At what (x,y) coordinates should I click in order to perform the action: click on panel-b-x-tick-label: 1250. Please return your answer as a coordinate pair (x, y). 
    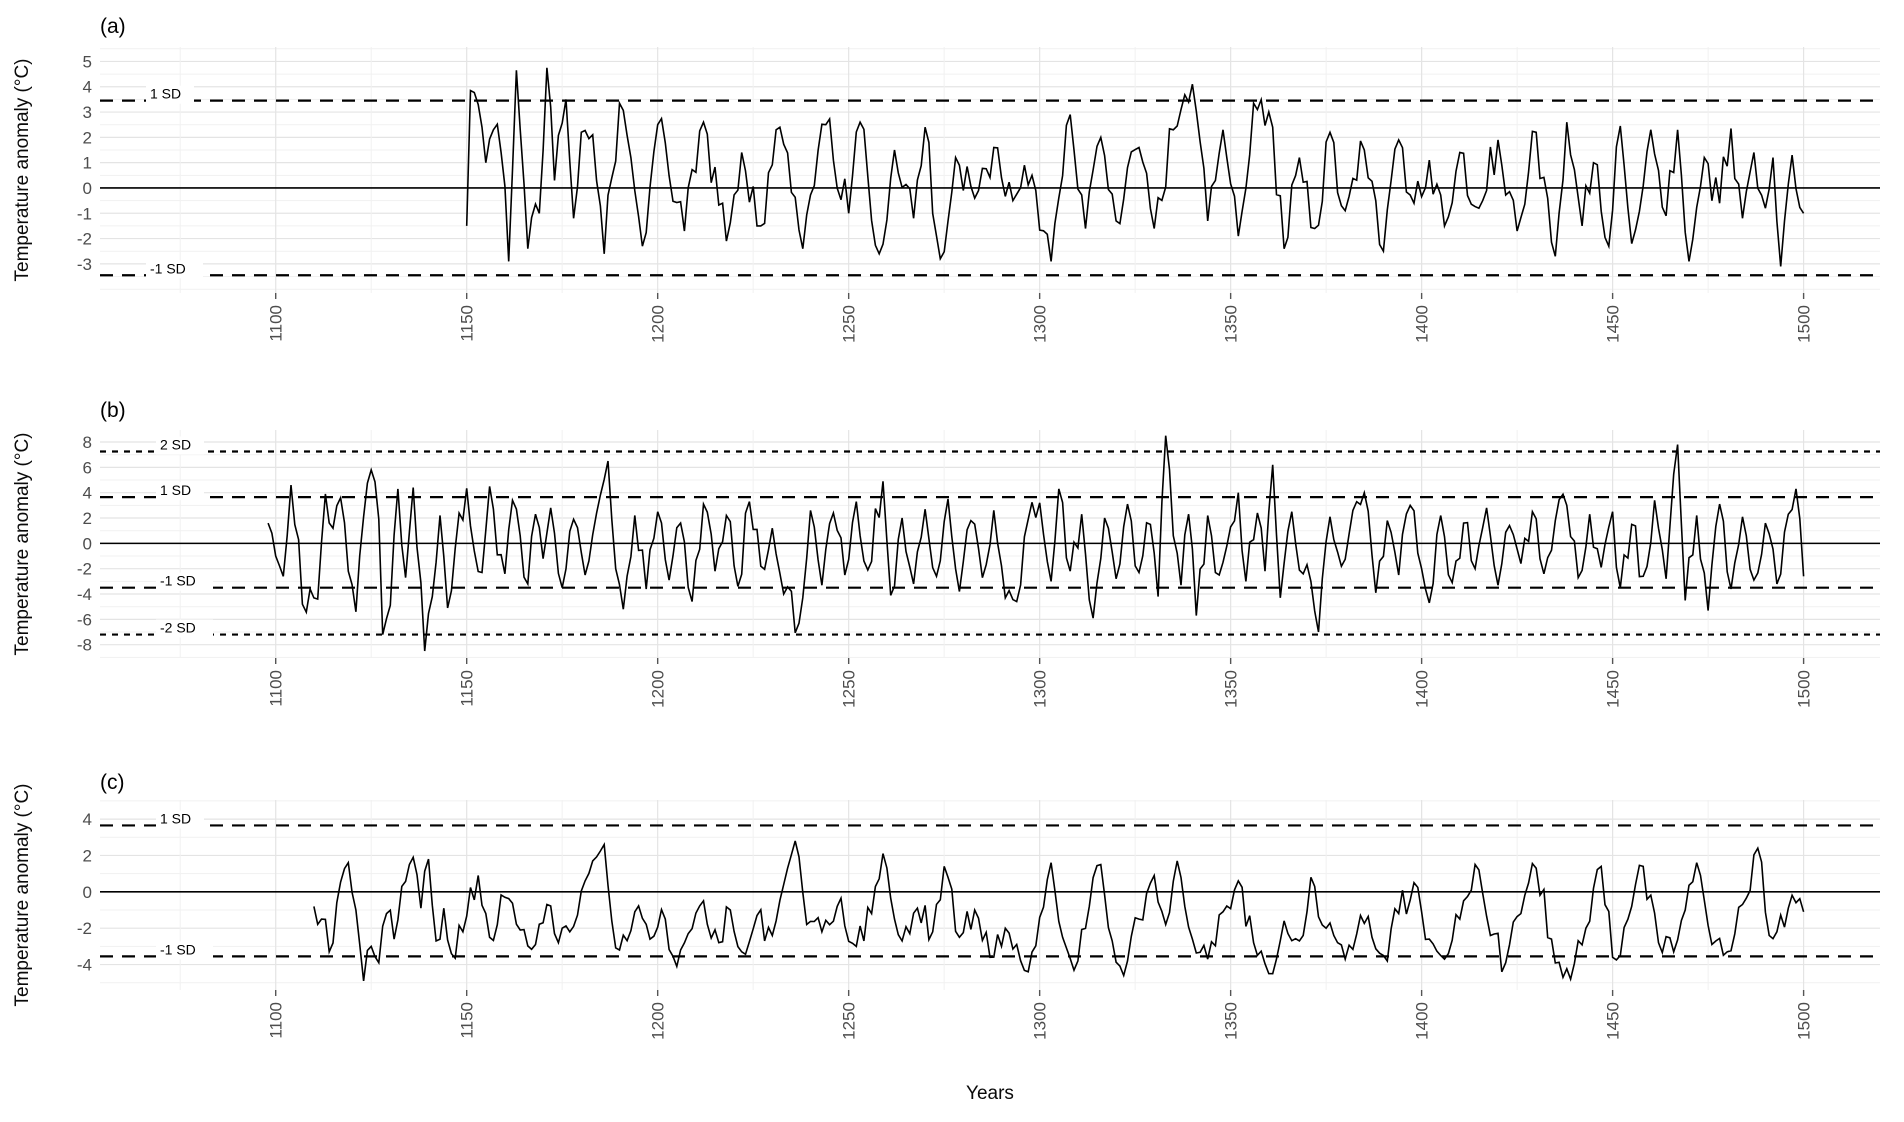
    Looking at the image, I should click on (849, 689).